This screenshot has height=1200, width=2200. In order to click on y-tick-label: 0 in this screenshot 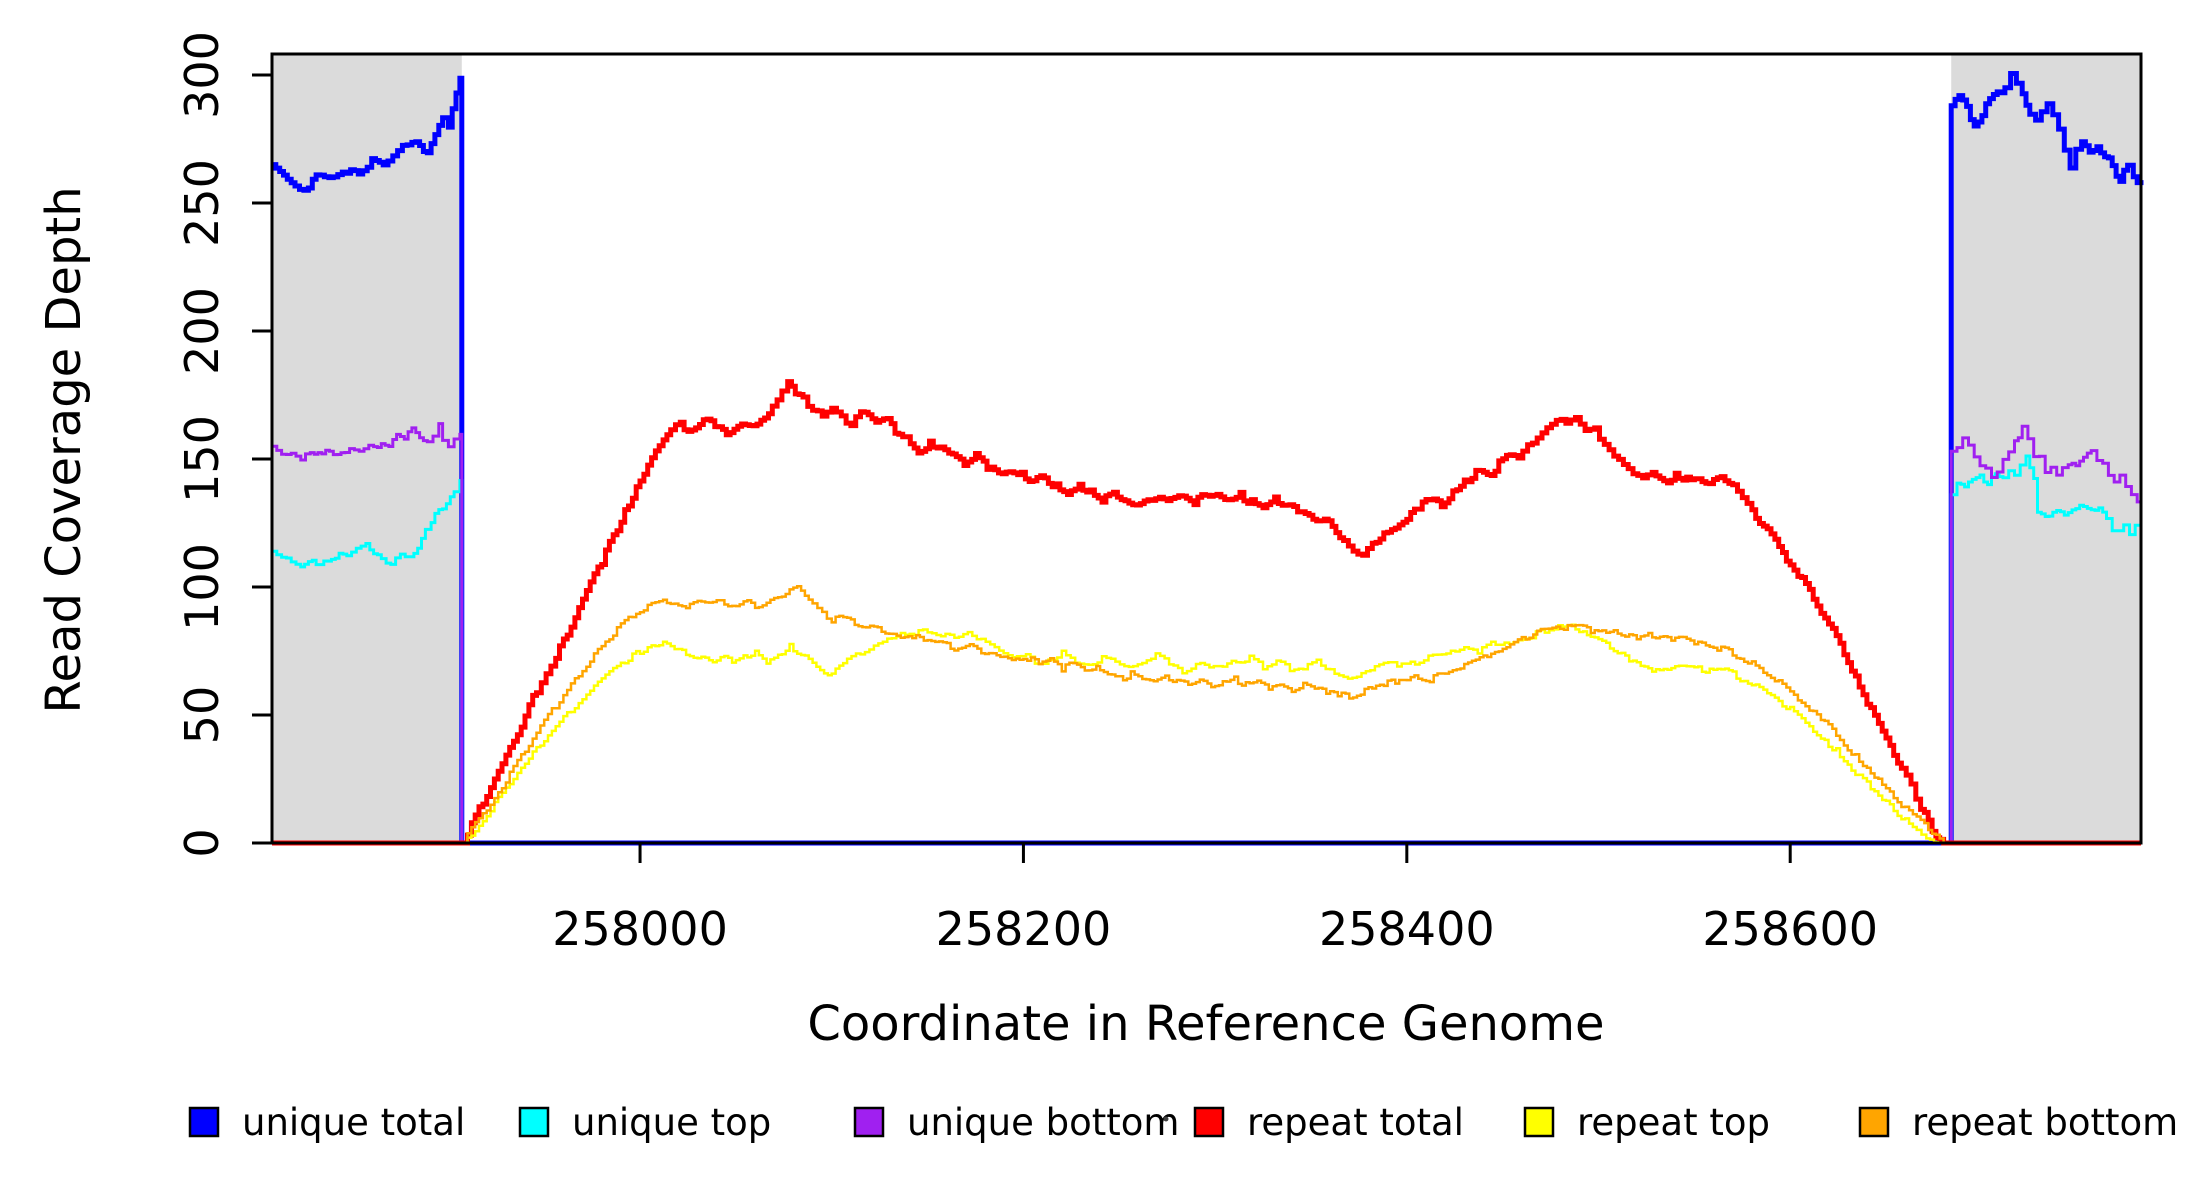, I will do `click(202, 842)`.